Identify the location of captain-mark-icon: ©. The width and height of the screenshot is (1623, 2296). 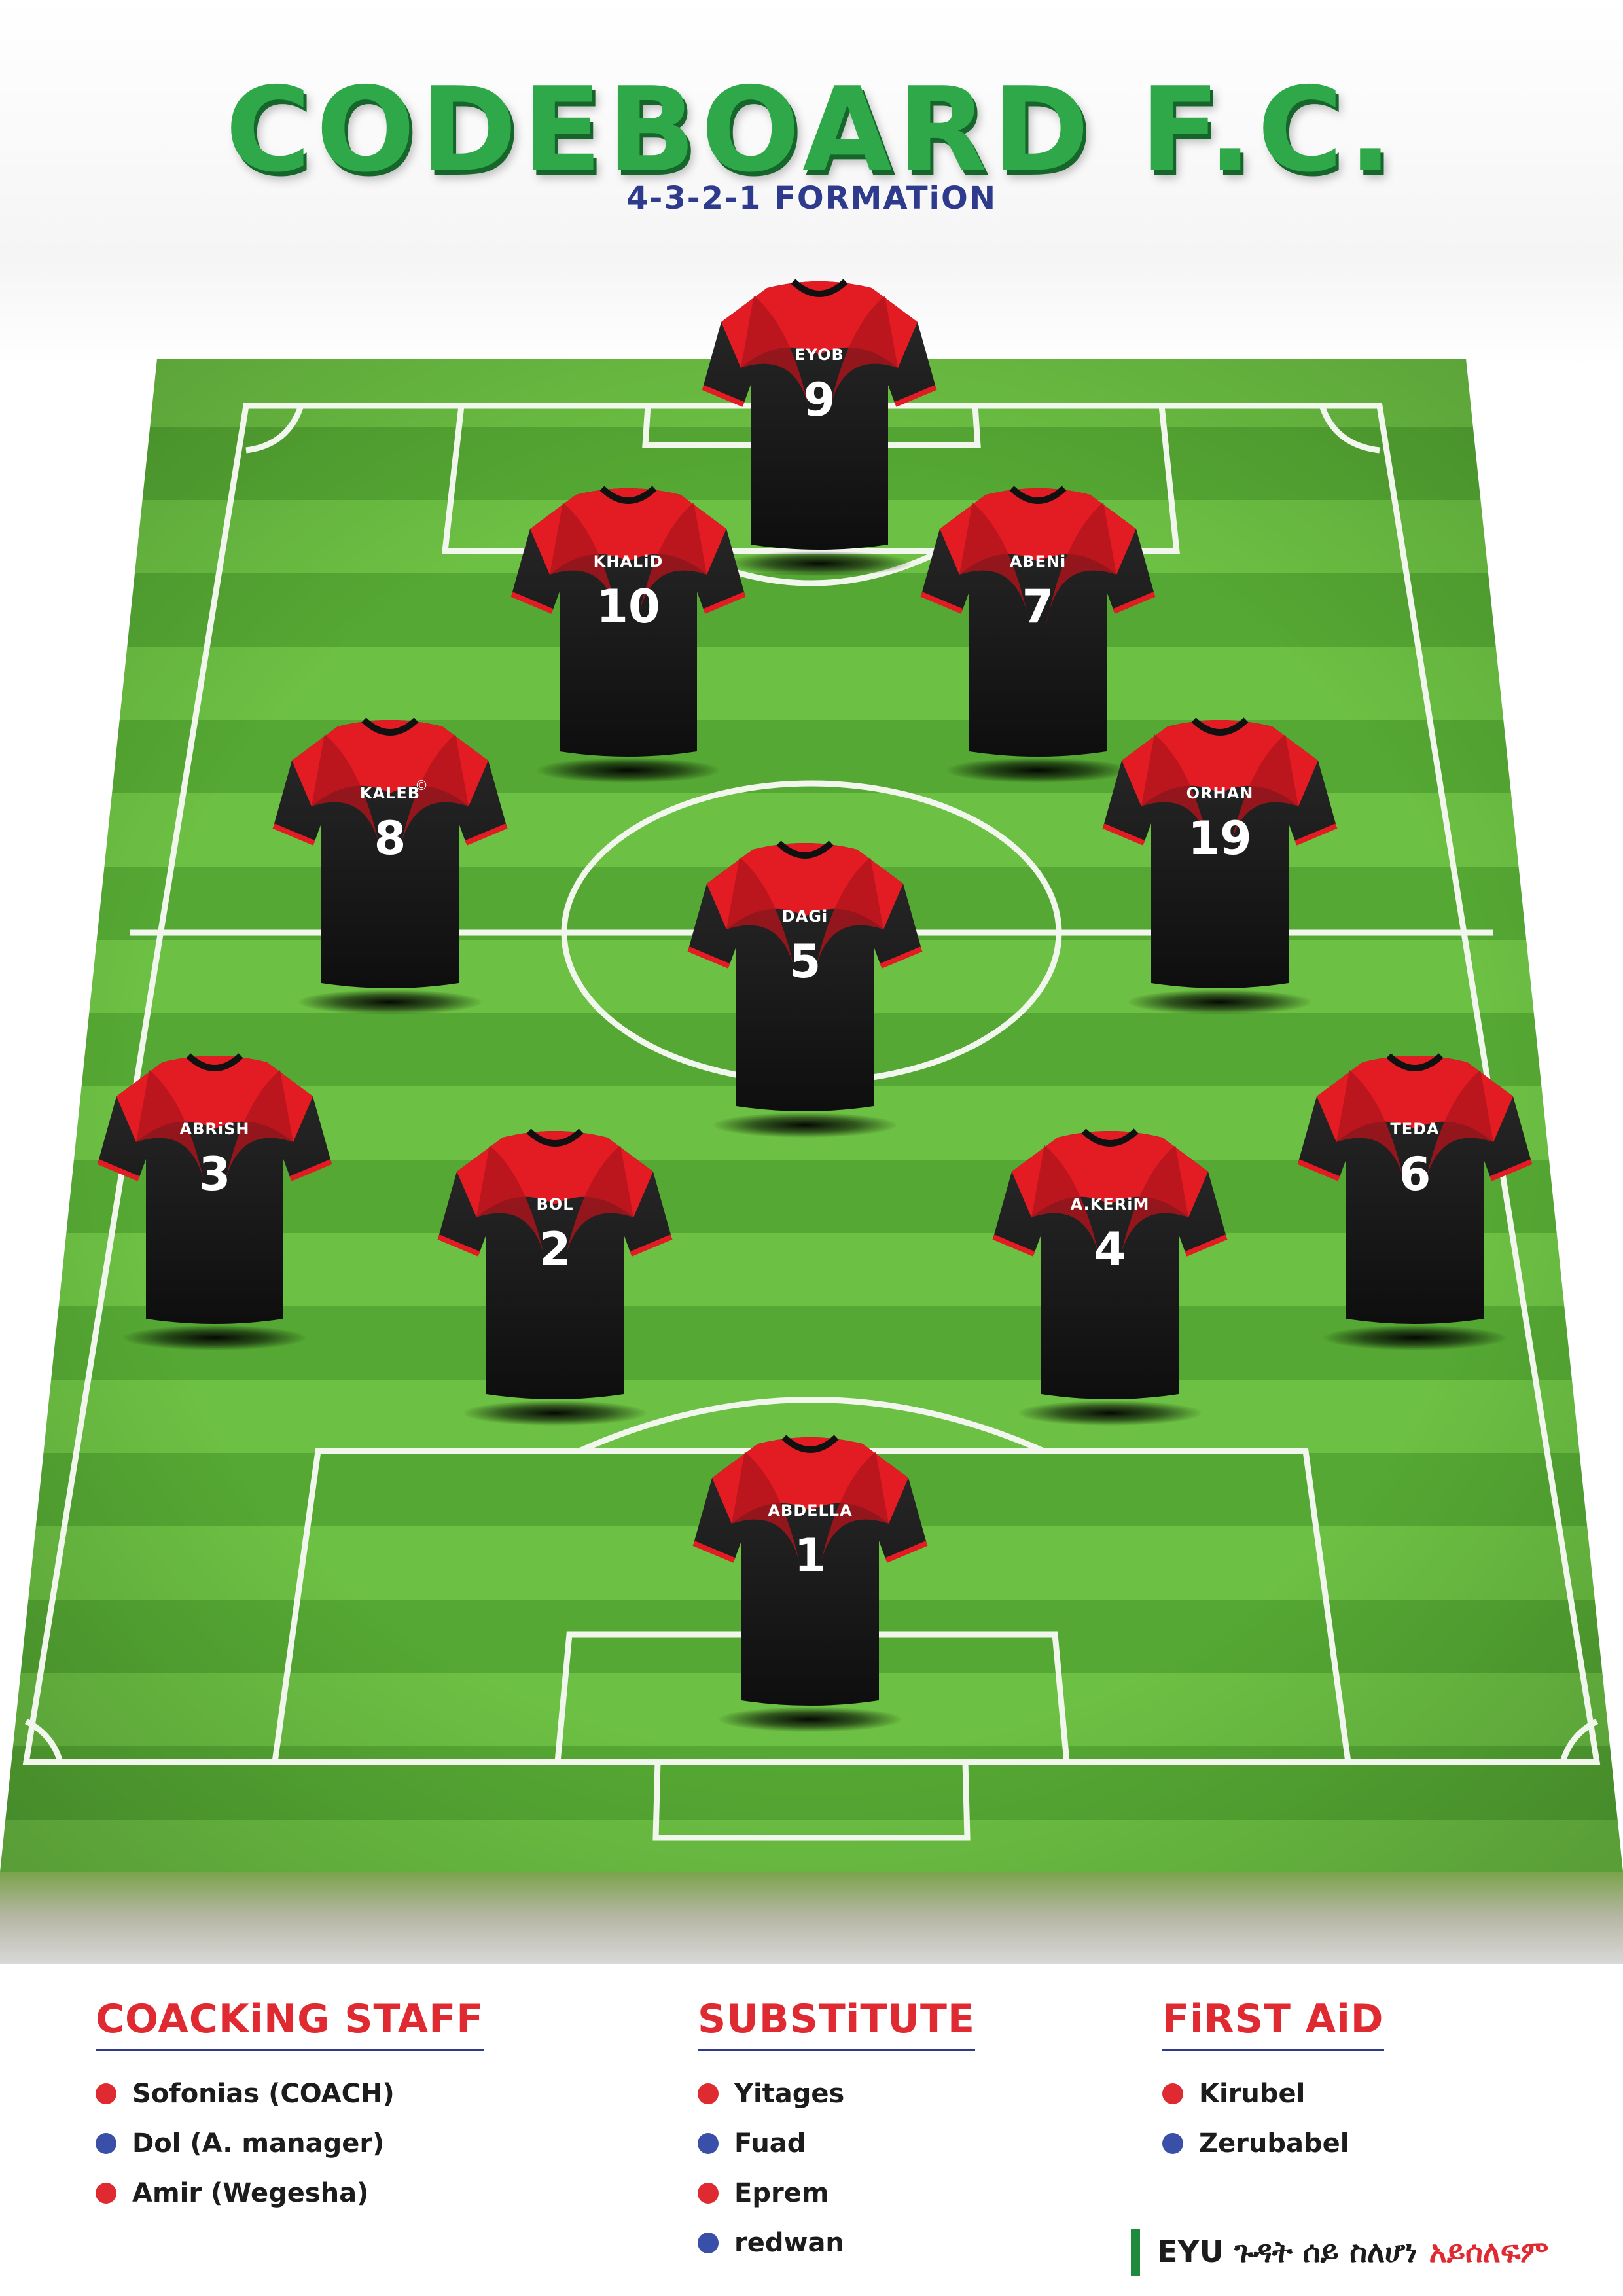
(422, 785).